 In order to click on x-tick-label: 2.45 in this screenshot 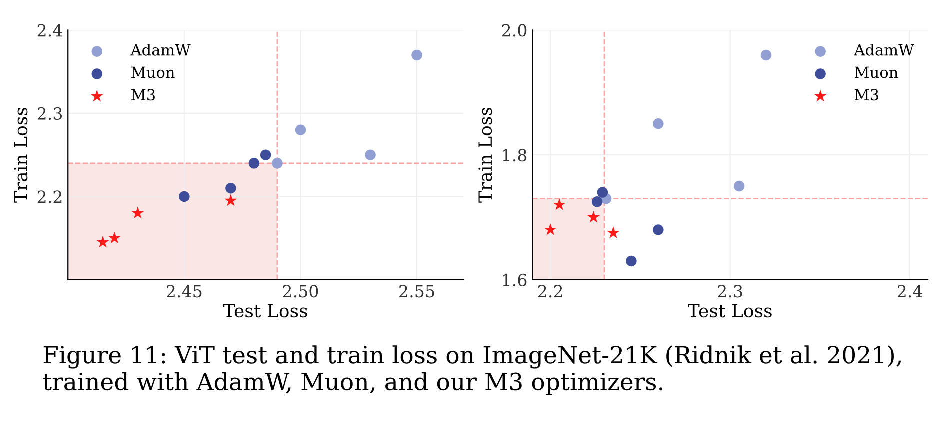, I will do `click(184, 291)`.